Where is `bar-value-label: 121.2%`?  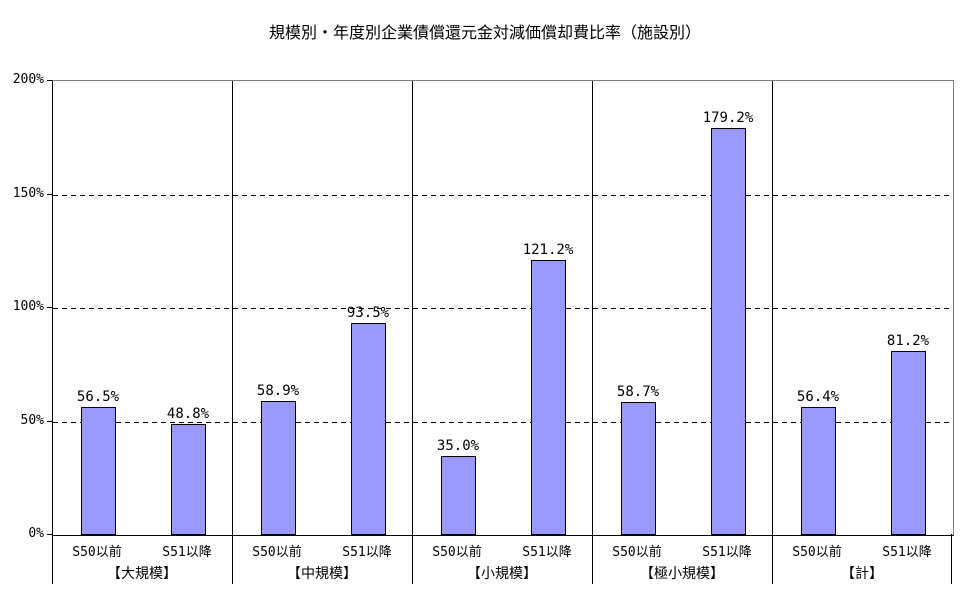 bar-value-label: 121.2% is located at coordinates (548, 249).